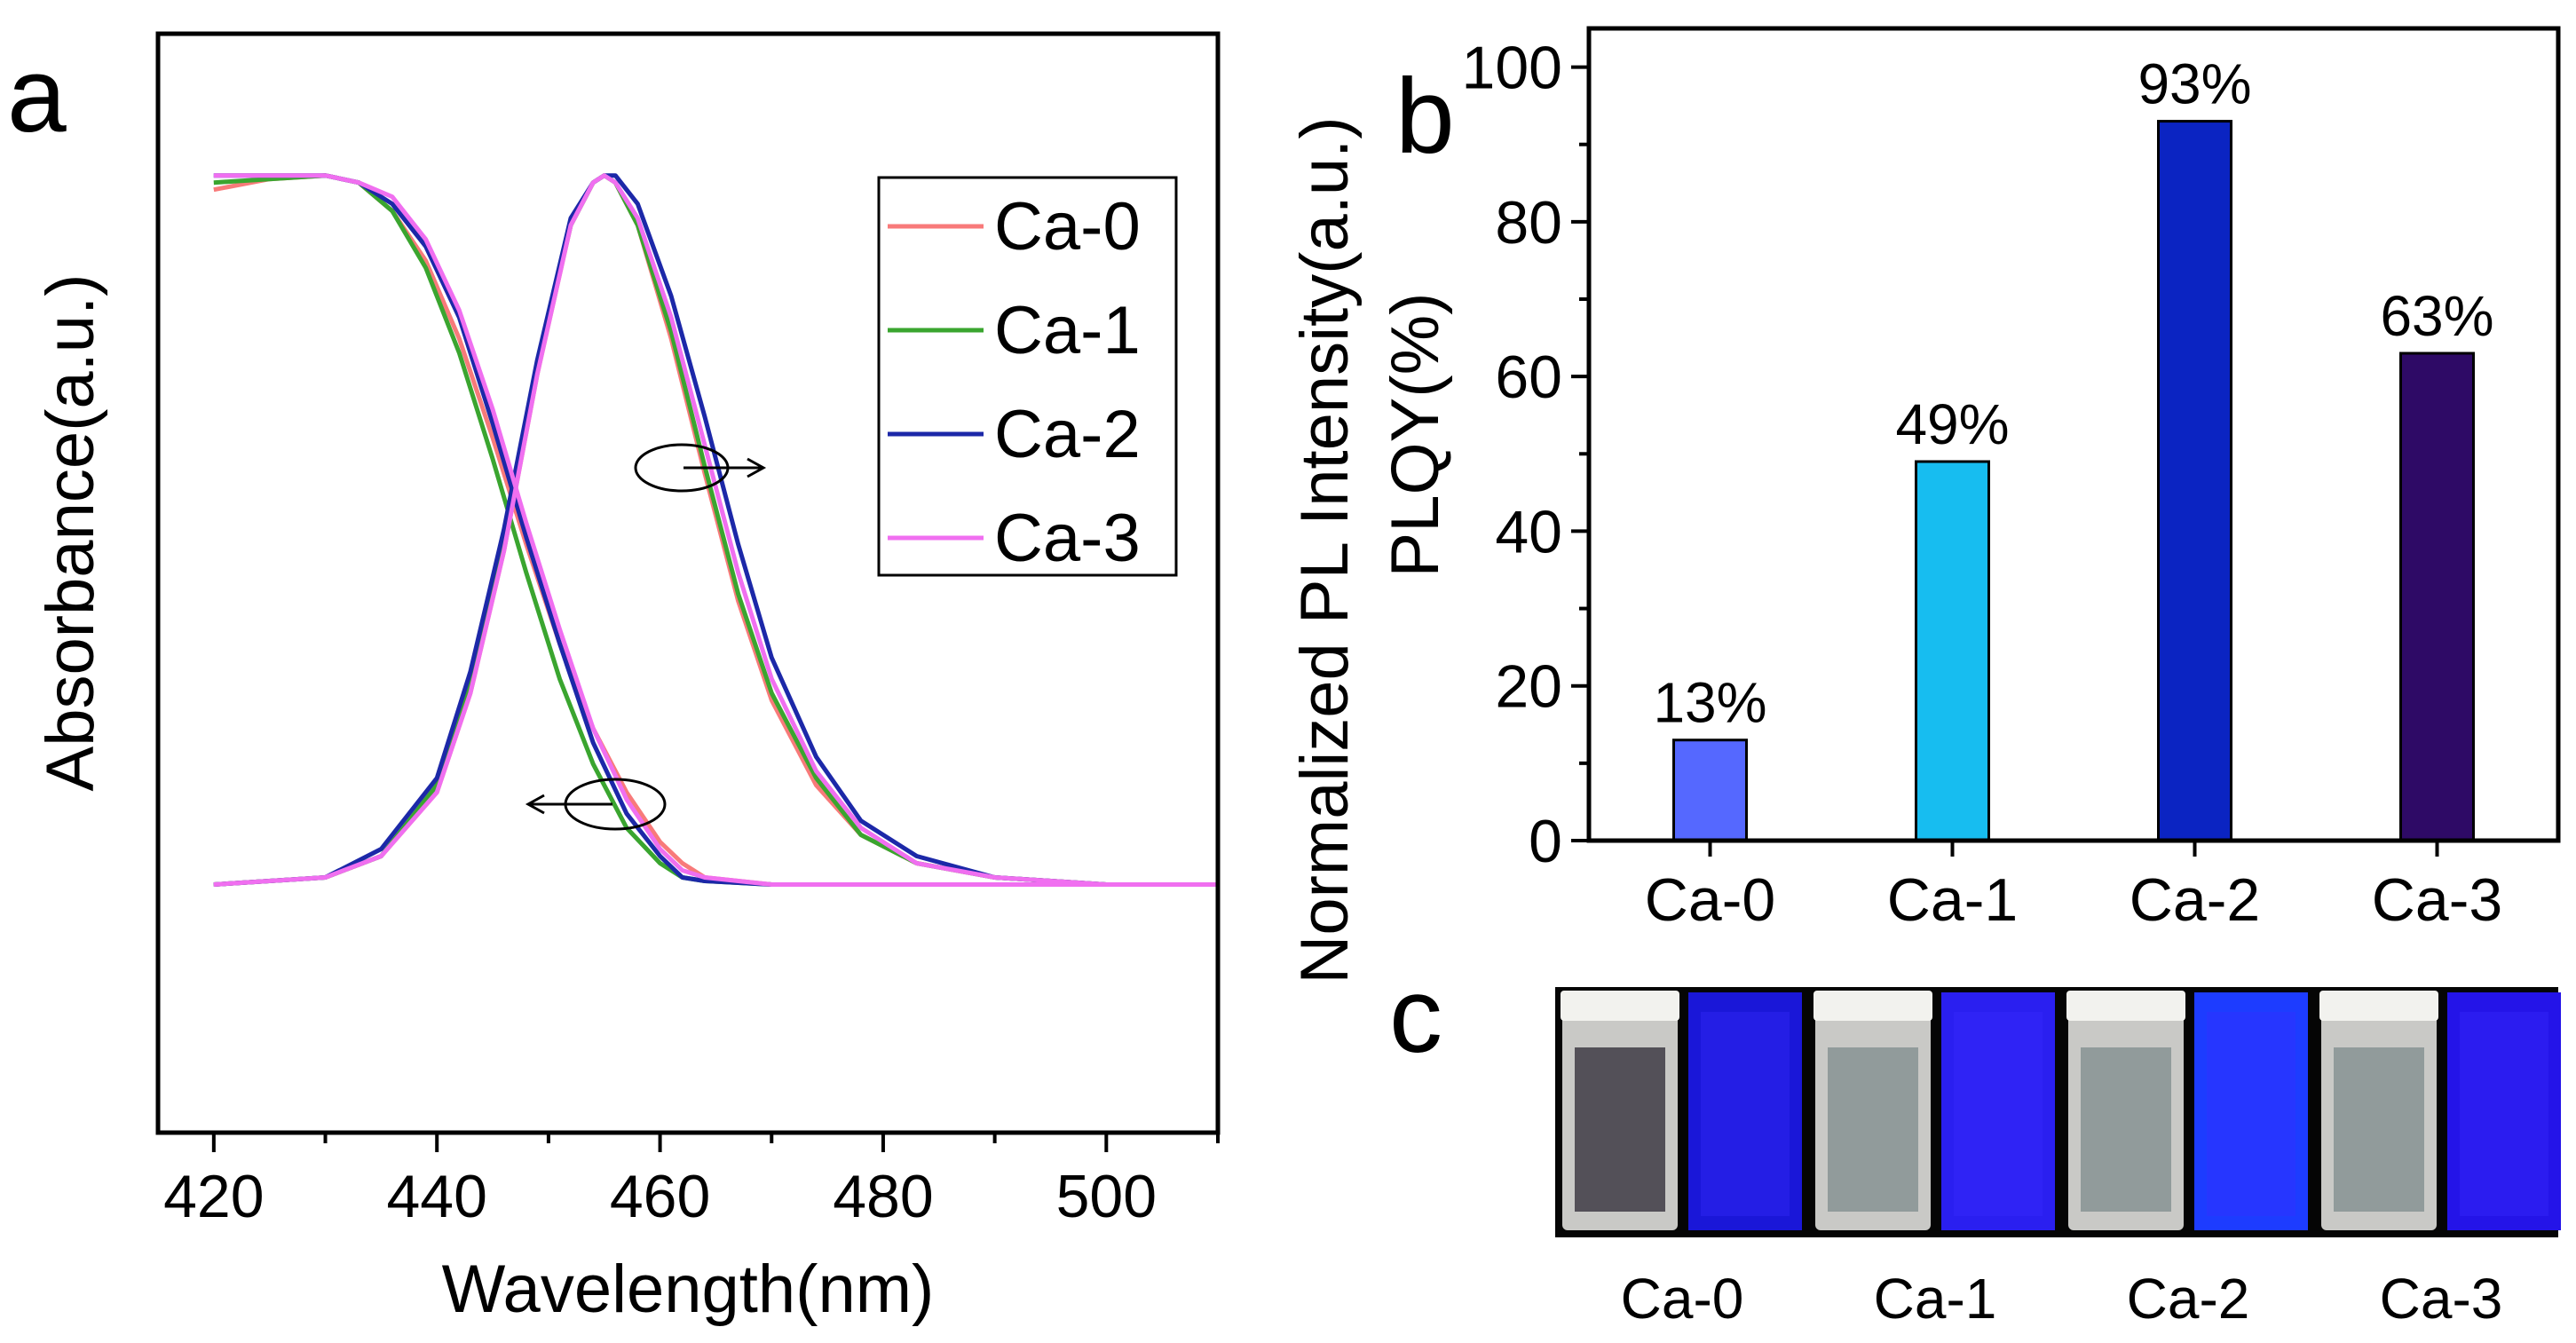 The height and width of the screenshot is (1343, 2576). I want to click on bar-value-label-ca-2: 93%, so click(2194, 84).